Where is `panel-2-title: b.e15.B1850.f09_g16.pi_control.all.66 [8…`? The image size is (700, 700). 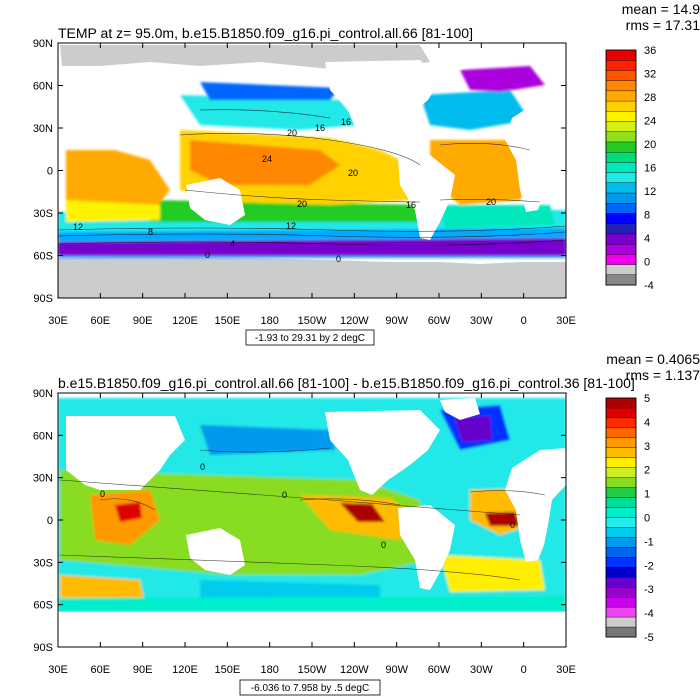 panel-2-title: b.e15.B1850.f09_g16.pi_control.all.66 [8… is located at coordinates (346, 383).